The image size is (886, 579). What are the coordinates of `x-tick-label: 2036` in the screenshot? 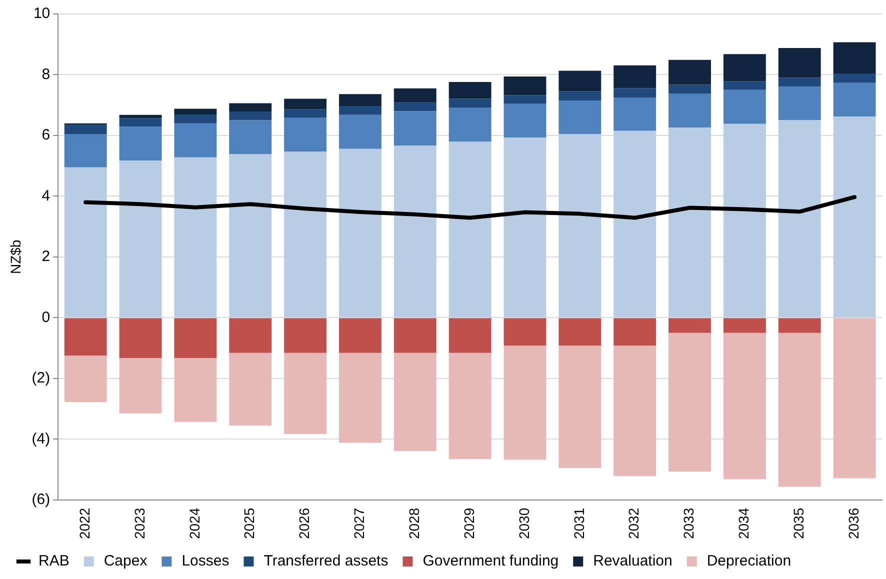 It's located at (853, 524).